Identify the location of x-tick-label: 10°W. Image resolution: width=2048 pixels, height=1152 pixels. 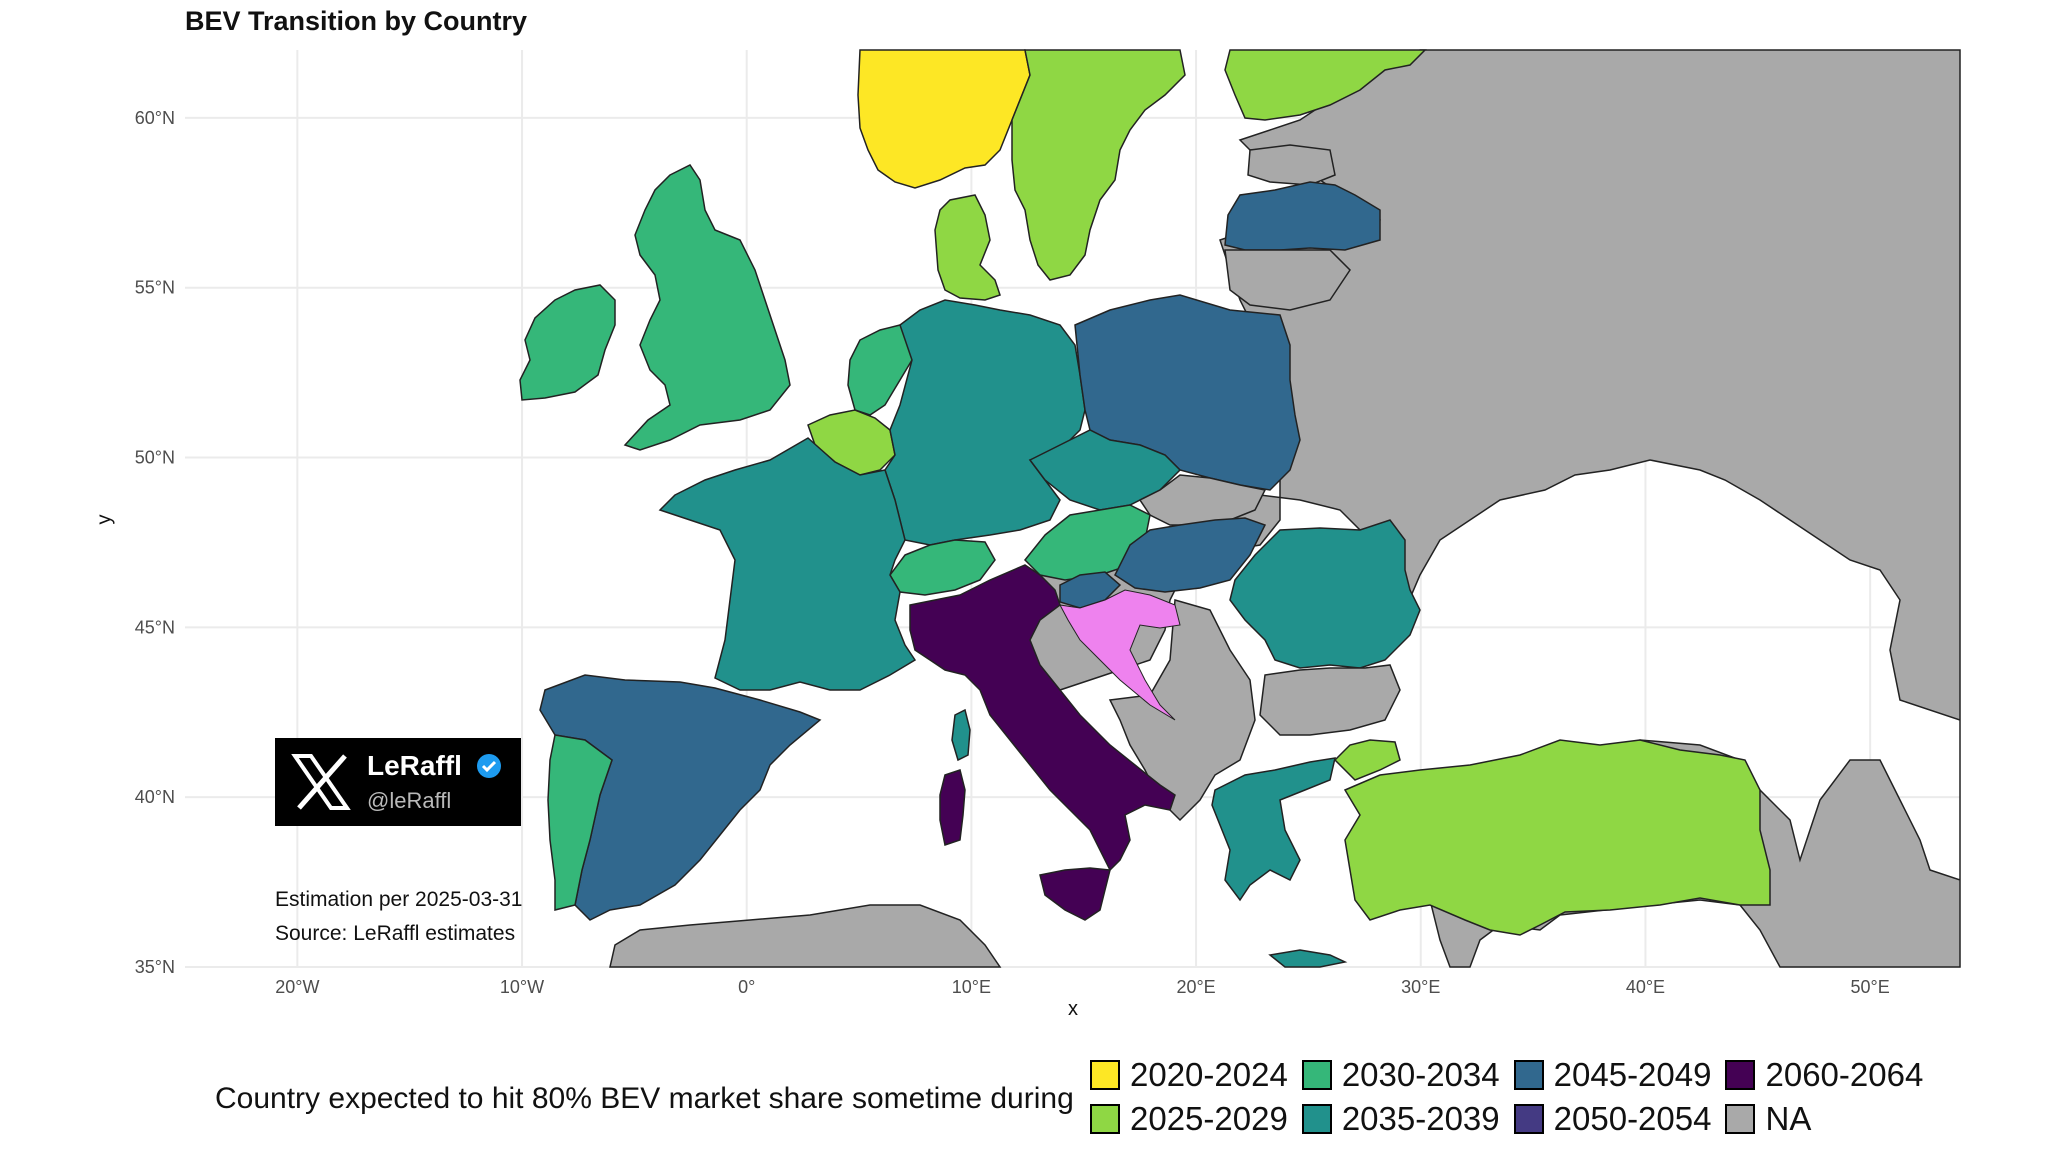
(522, 987).